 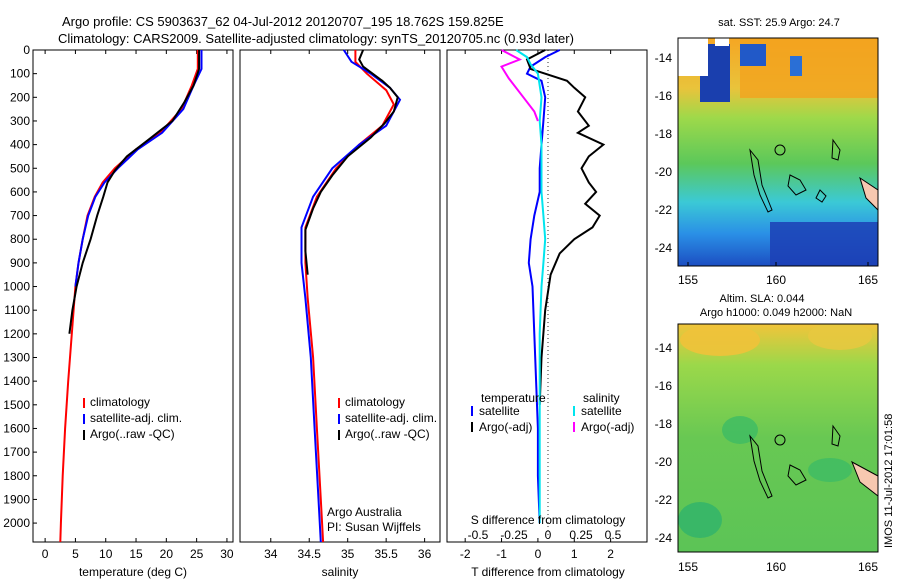 What do you see at coordinates (133, 572) in the screenshot?
I see `temperature-xlabel: temperature (deg C)` at bounding box center [133, 572].